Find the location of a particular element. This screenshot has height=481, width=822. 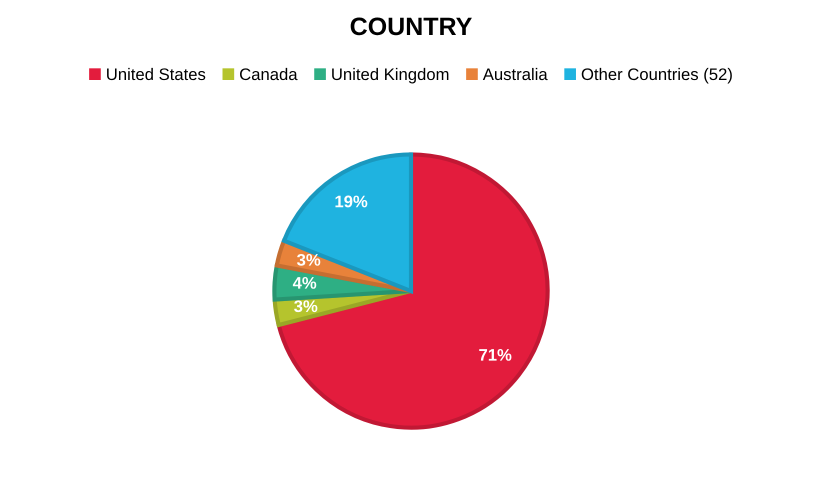

legend-label: Canada is located at coordinates (269, 74).